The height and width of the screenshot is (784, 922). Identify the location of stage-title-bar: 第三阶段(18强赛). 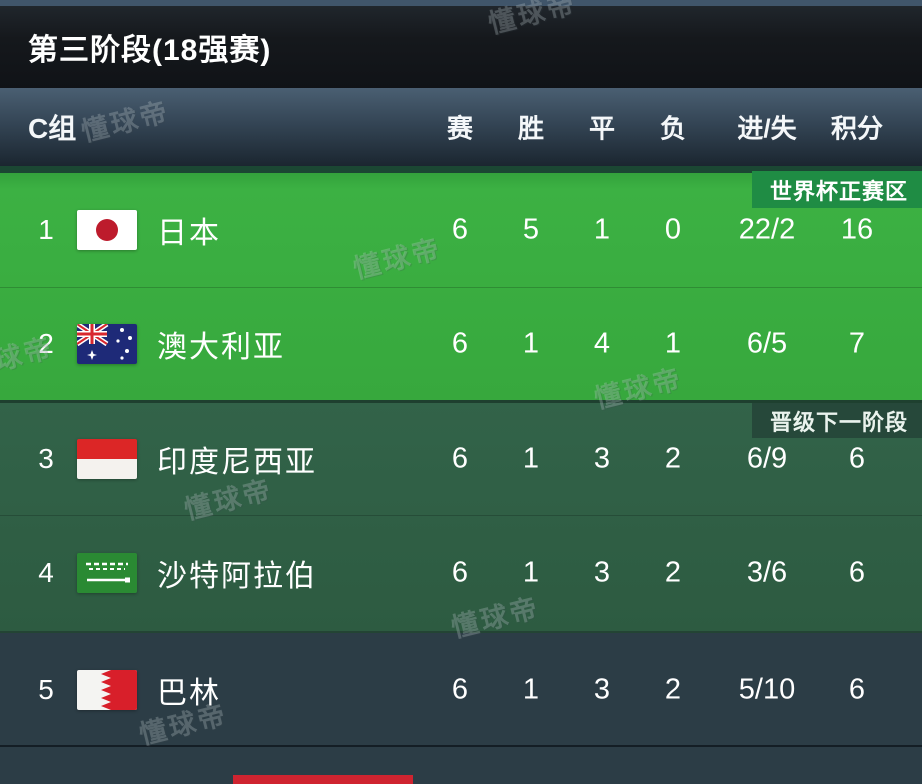
(461, 47).